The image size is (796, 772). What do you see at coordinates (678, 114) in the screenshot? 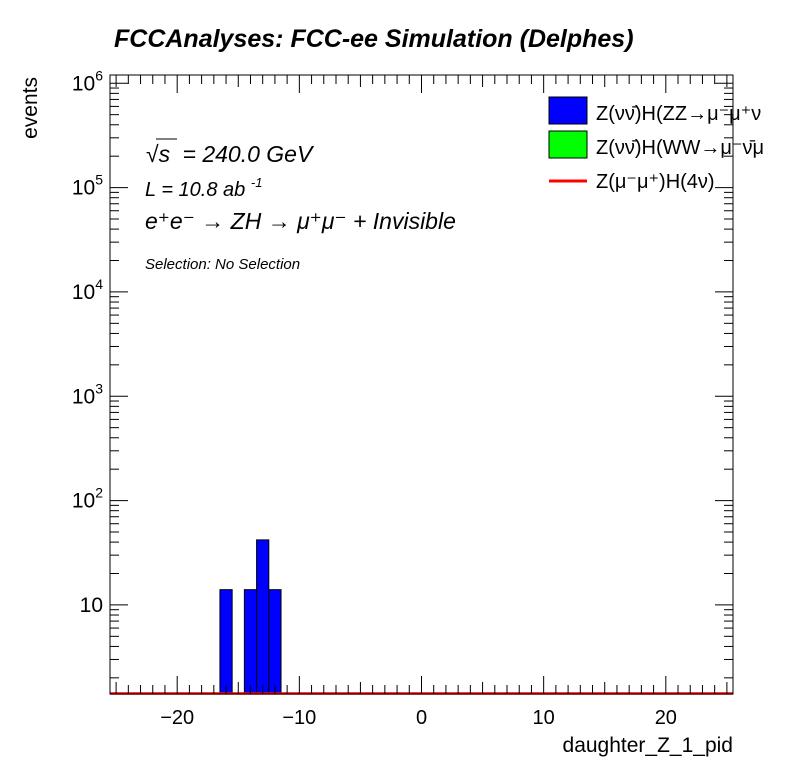
I see `legend-label: Z(νν̄)H(ZZ→μ⁻μ⁺ν` at bounding box center [678, 114].